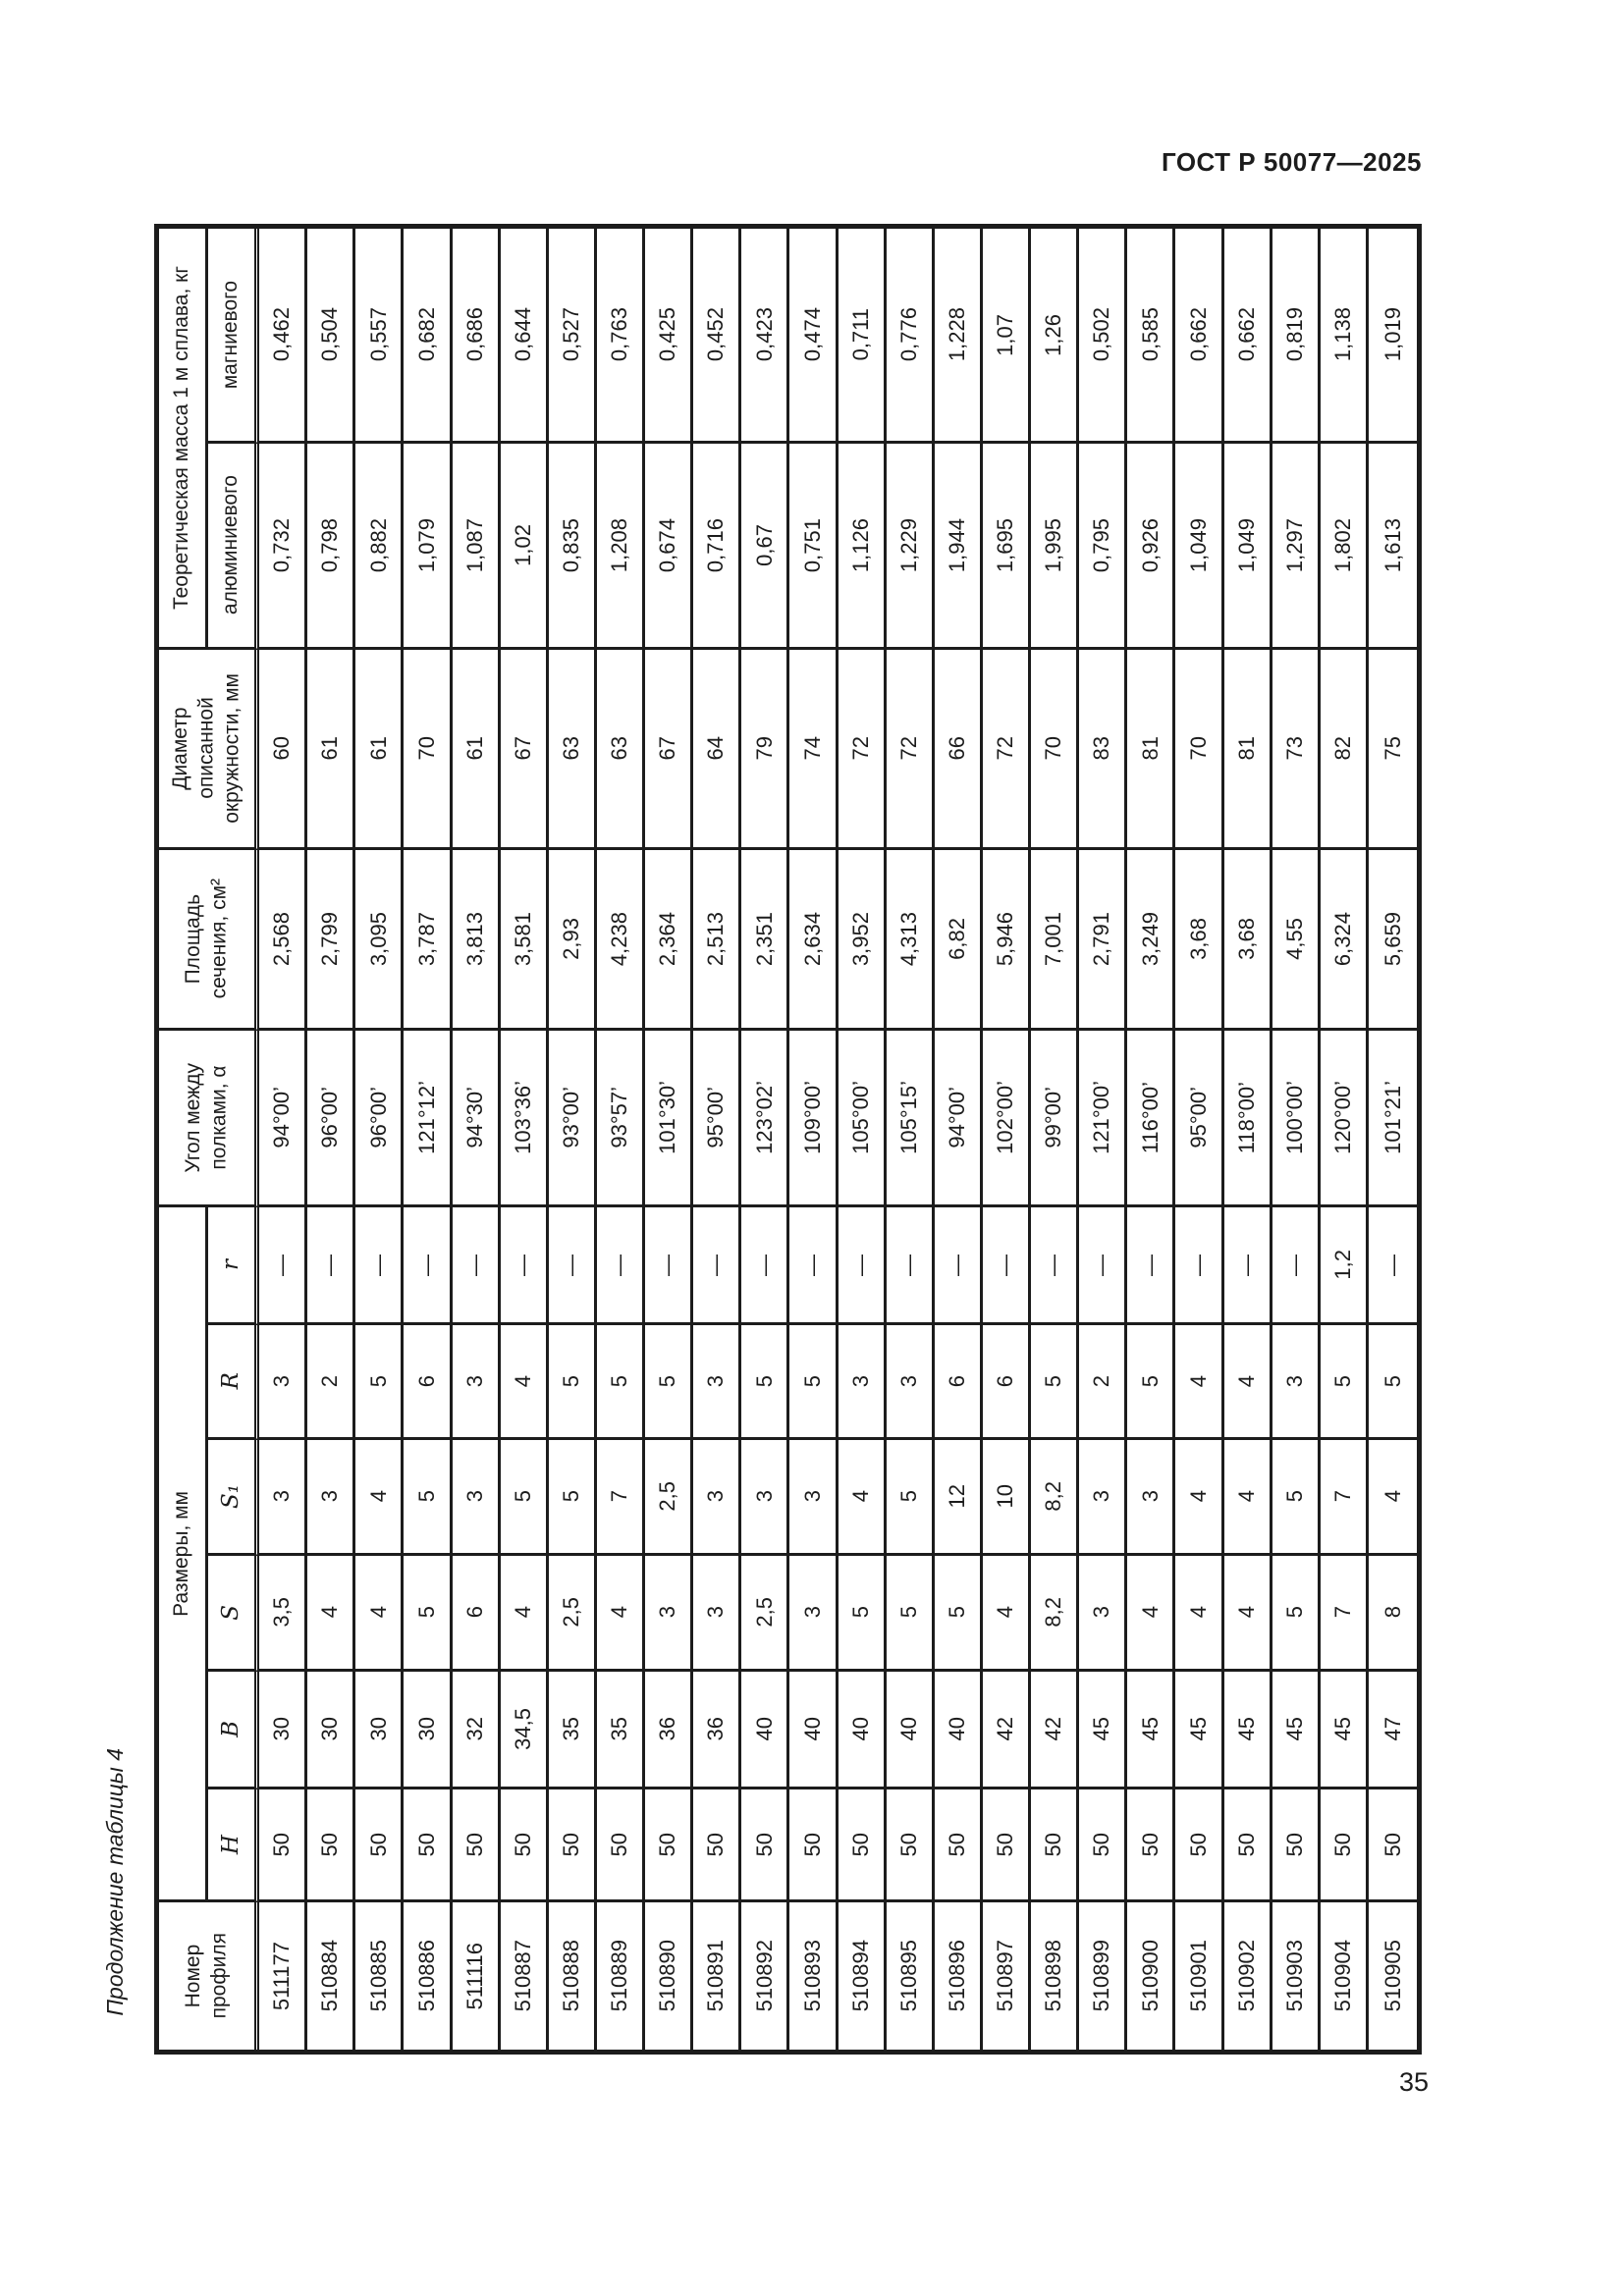 The height and width of the screenshot is (2296, 1624). What do you see at coordinates (764, 1117) in the screenshot?
I see `cell-value: 123°02’` at bounding box center [764, 1117].